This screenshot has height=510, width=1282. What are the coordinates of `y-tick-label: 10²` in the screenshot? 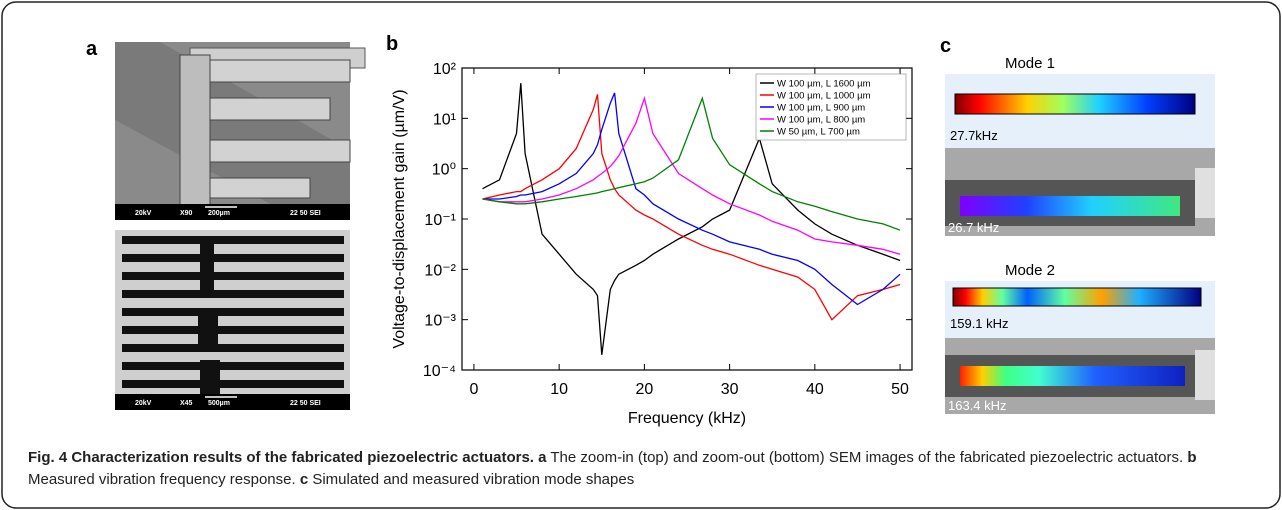 It's located at (445, 69).